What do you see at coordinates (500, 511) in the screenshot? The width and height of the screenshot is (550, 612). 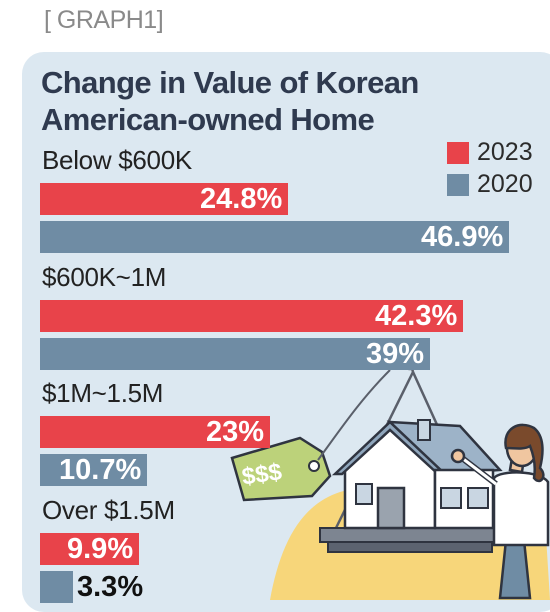 I see `woman-icon` at bounding box center [500, 511].